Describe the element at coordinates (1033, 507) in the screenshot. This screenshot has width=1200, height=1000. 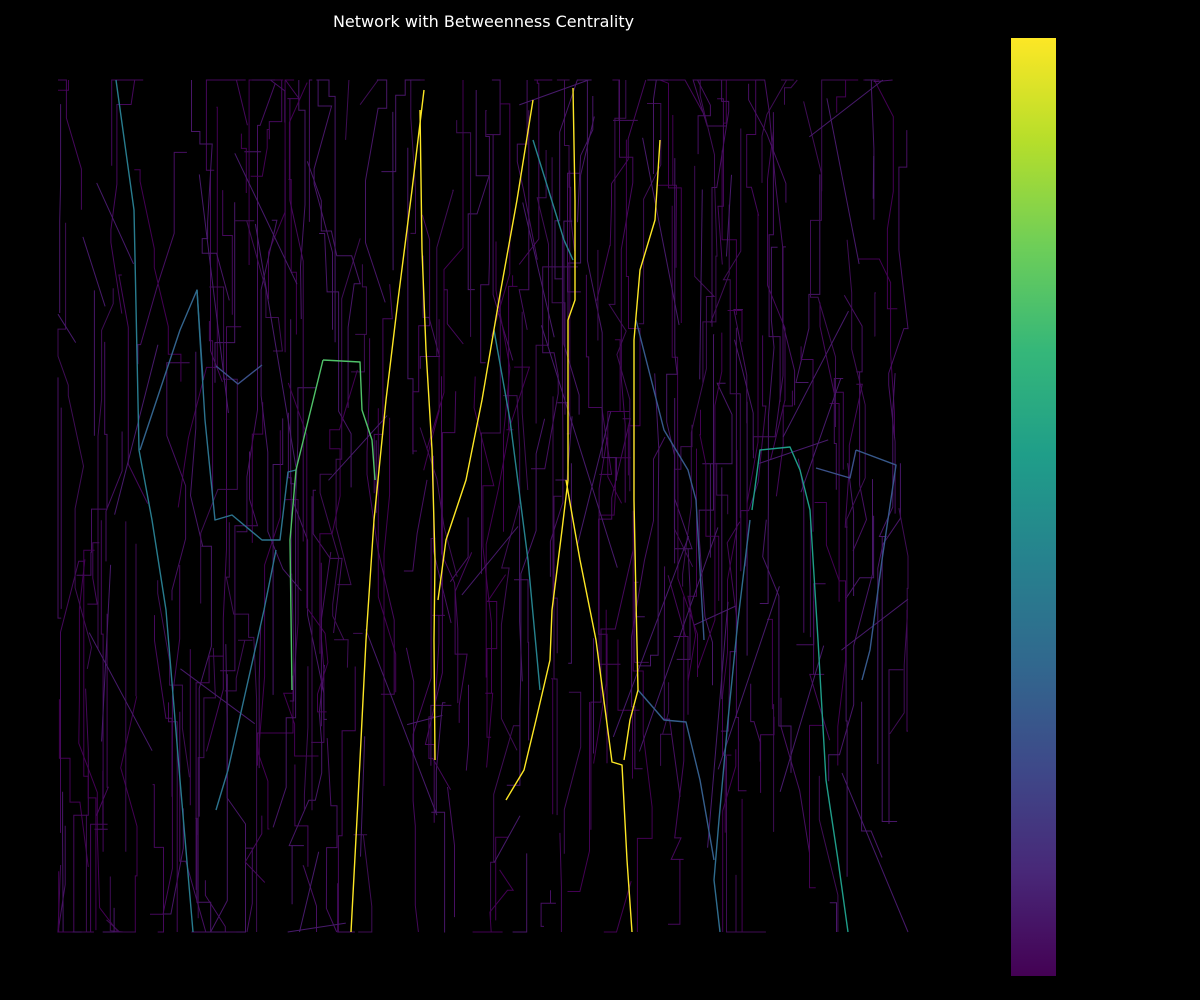
I see `centrality-colorbar` at that location.